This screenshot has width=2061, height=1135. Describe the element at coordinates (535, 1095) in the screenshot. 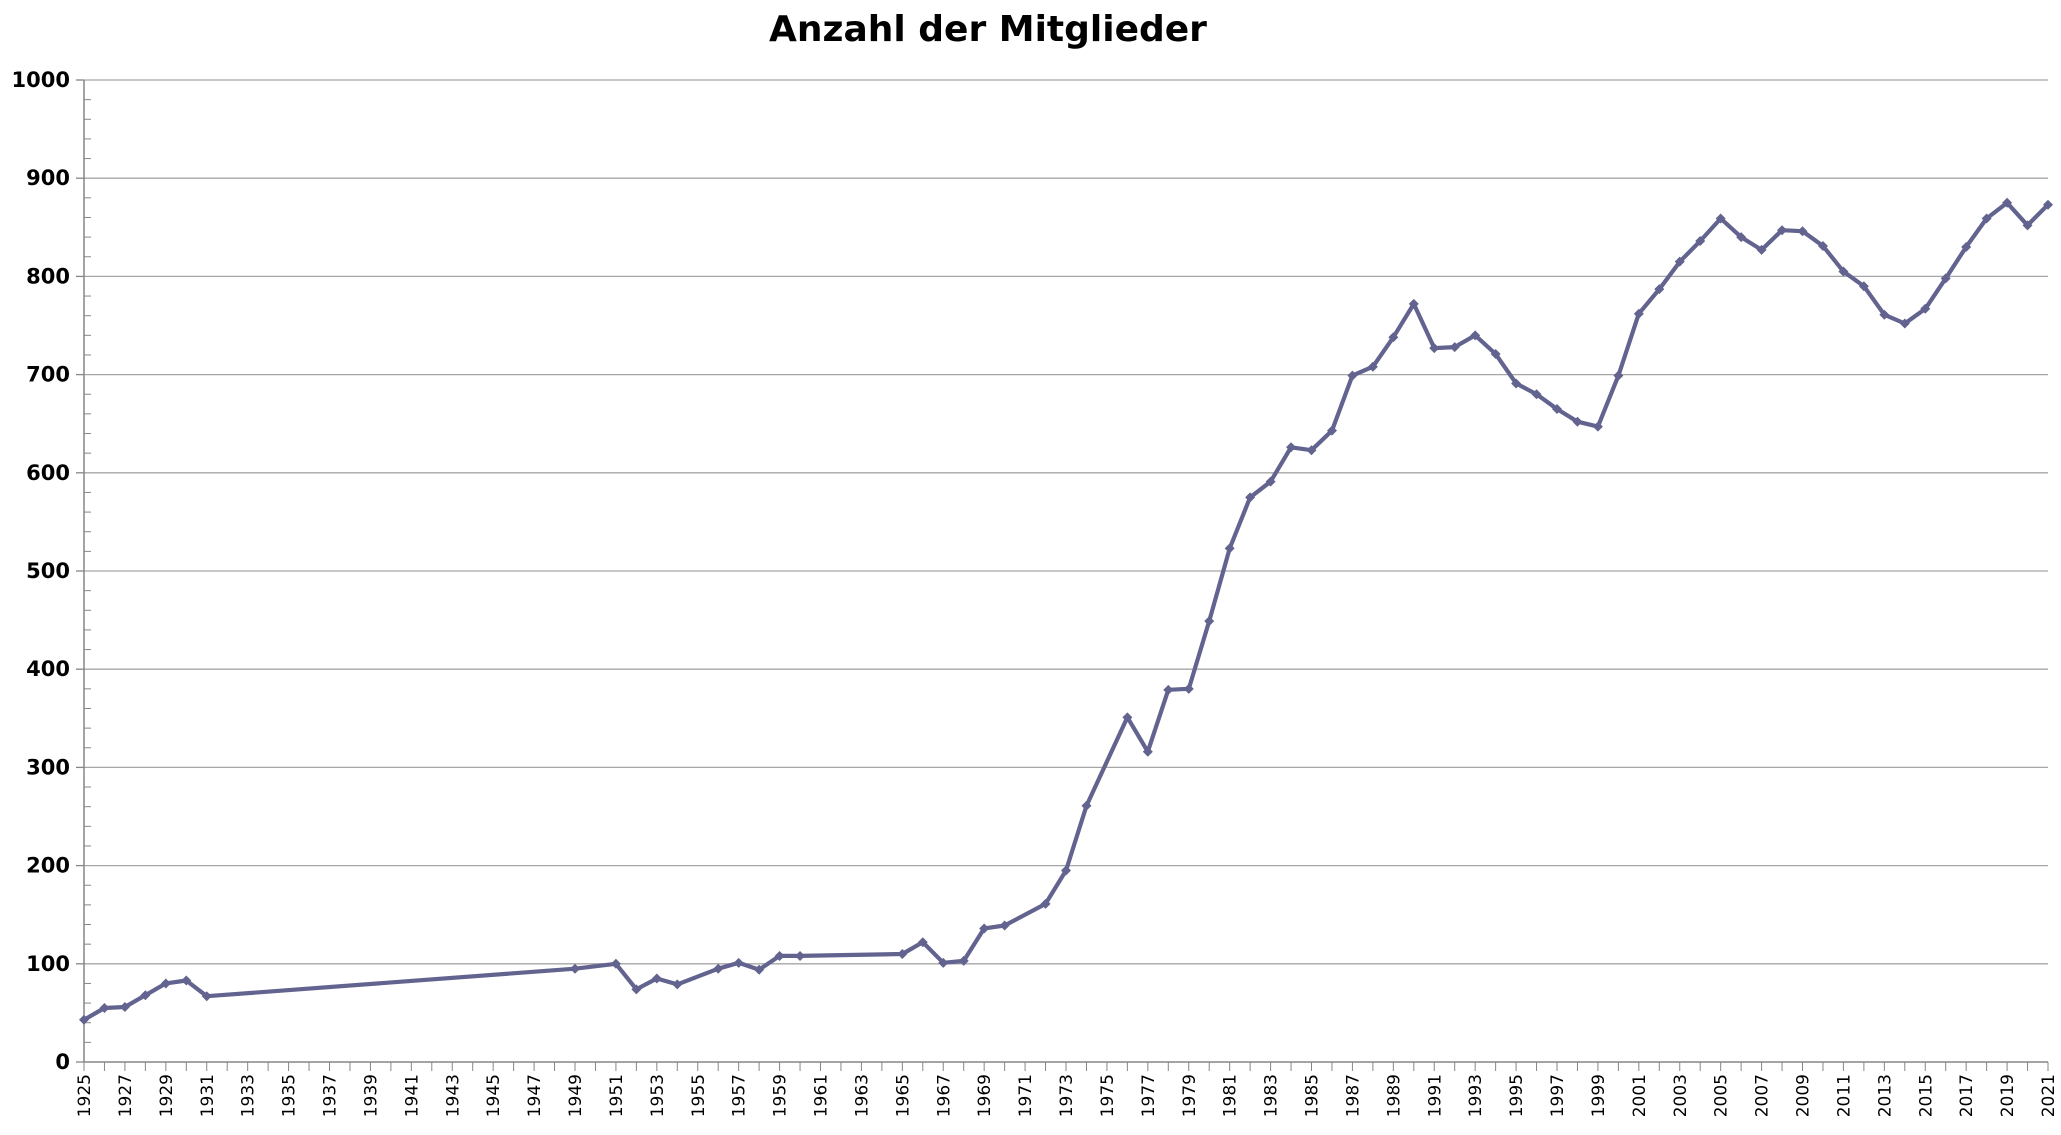

I see `x-tick-label: 1947` at that location.